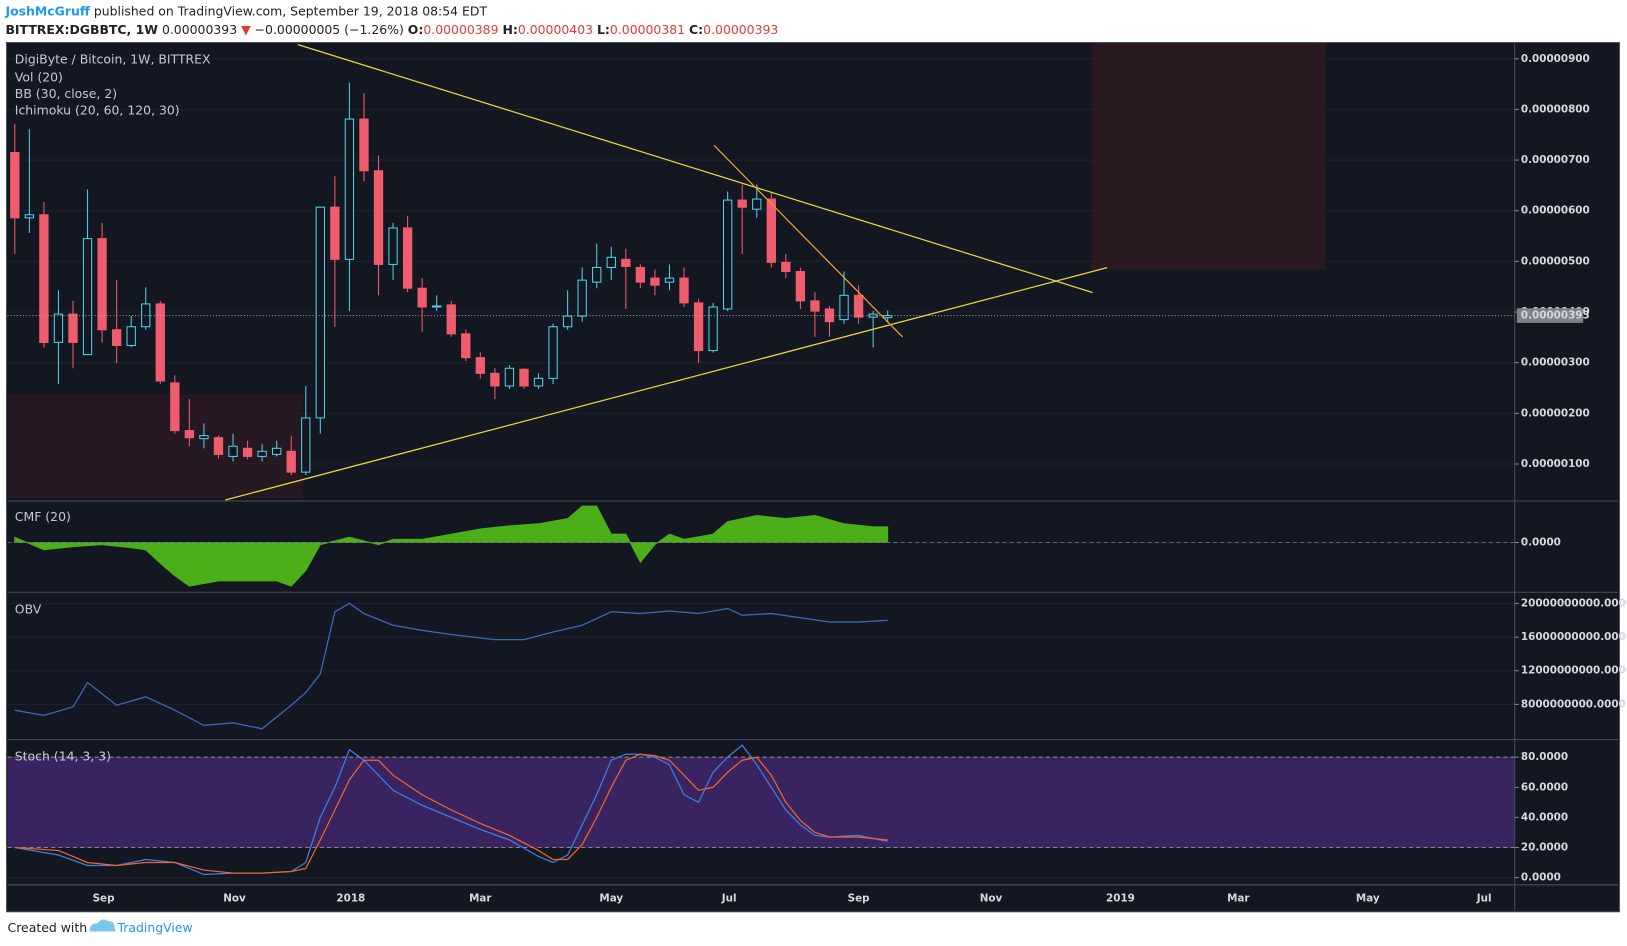 This screenshot has width=1627, height=946. I want to click on last-price-label: 0.00000393, so click(1555, 316).